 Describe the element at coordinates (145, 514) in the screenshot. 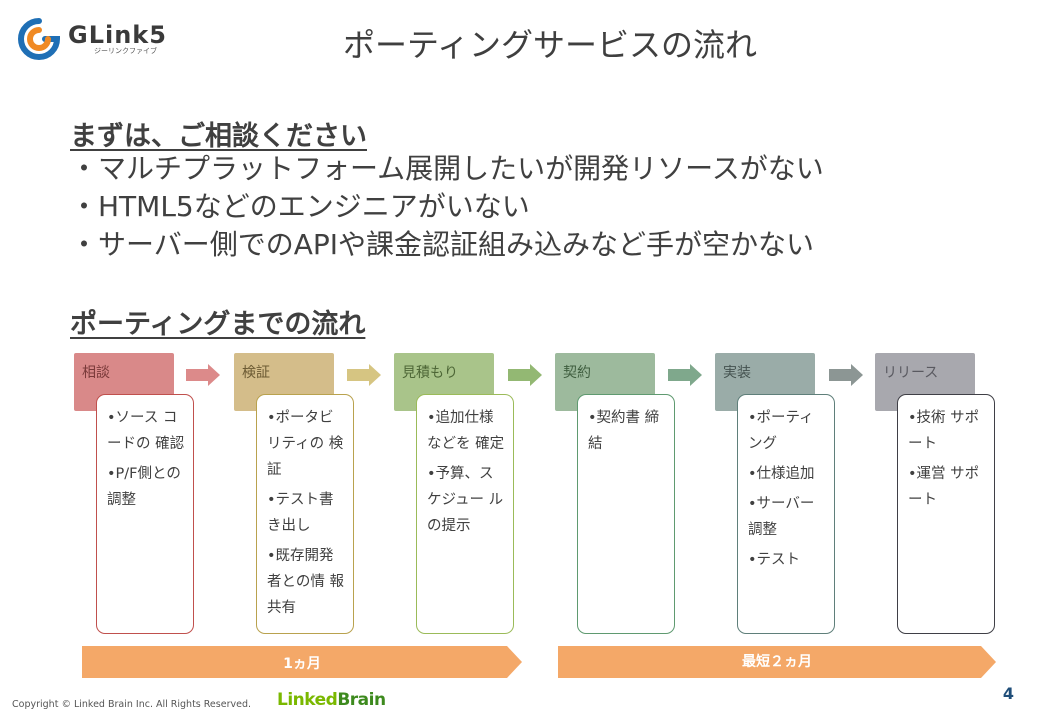

I see `step-detail-box: •ソース コードの 確認 •P/F側との 調整` at that location.